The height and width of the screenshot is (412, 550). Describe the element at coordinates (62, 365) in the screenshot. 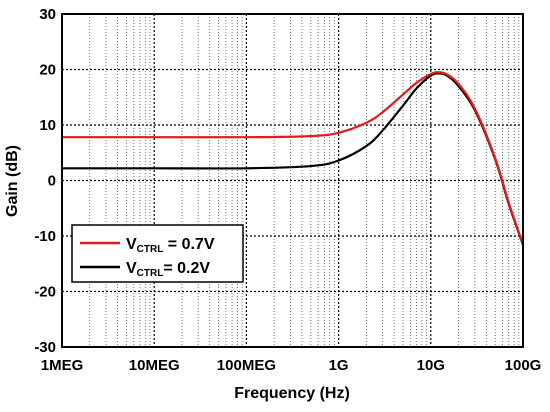

I see `x-tick-label: 1MEG` at that location.